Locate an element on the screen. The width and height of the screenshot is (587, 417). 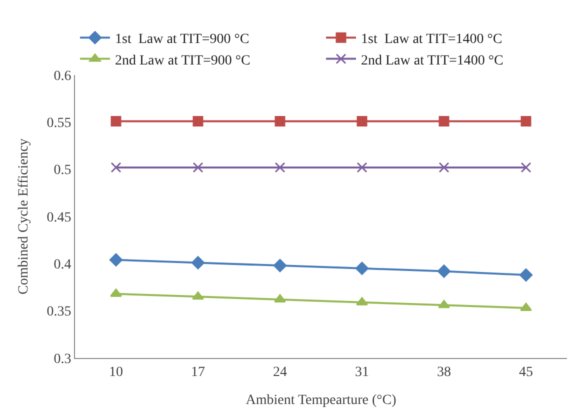
y-tick-label: 0.55 is located at coordinates (59, 124).